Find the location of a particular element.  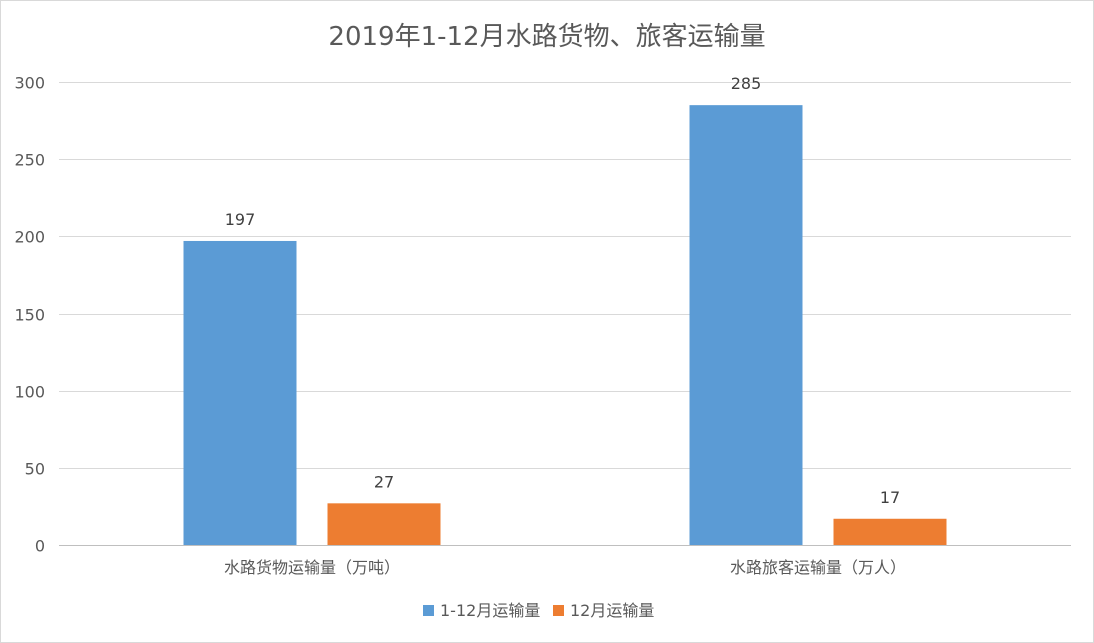

x-category-label: 水路旅客运输量（万人） is located at coordinates (818, 567).